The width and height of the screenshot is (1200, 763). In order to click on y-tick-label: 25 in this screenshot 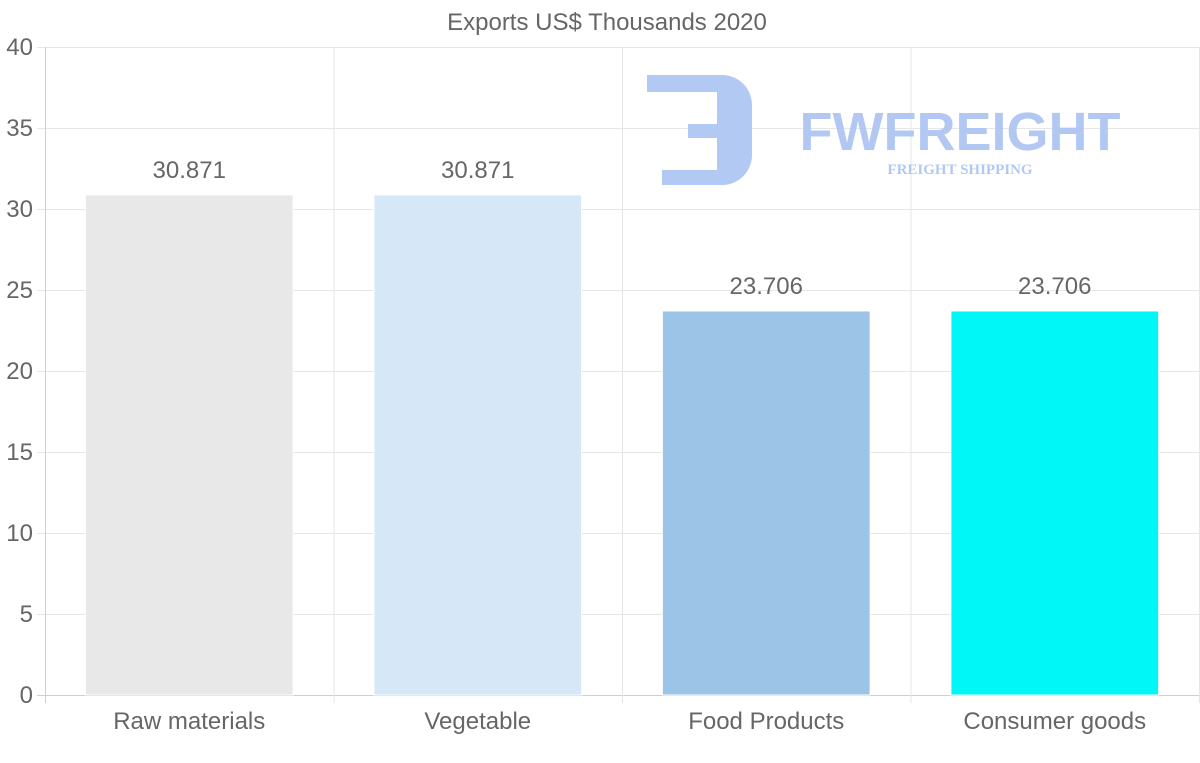, I will do `click(19, 290)`.